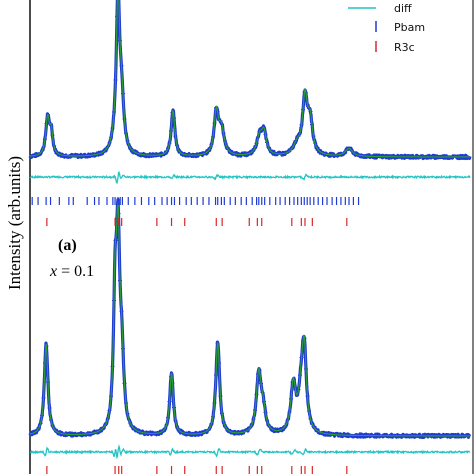 This screenshot has height=474, width=474. Describe the element at coordinates (14, 223) in the screenshot. I see `y-axis-label: Intensity (arb.units)` at that location.